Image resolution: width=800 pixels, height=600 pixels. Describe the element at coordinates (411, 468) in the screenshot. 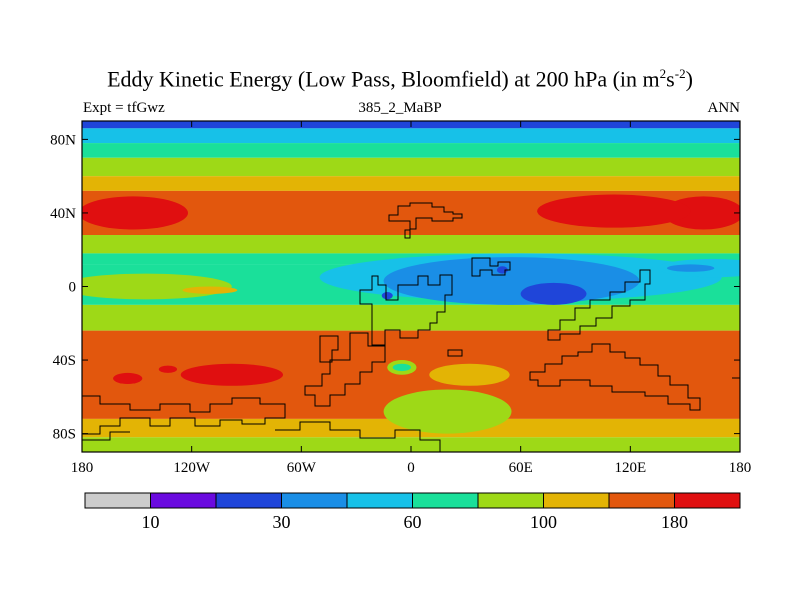

I see `x-tick-label-3: 0` at that location.